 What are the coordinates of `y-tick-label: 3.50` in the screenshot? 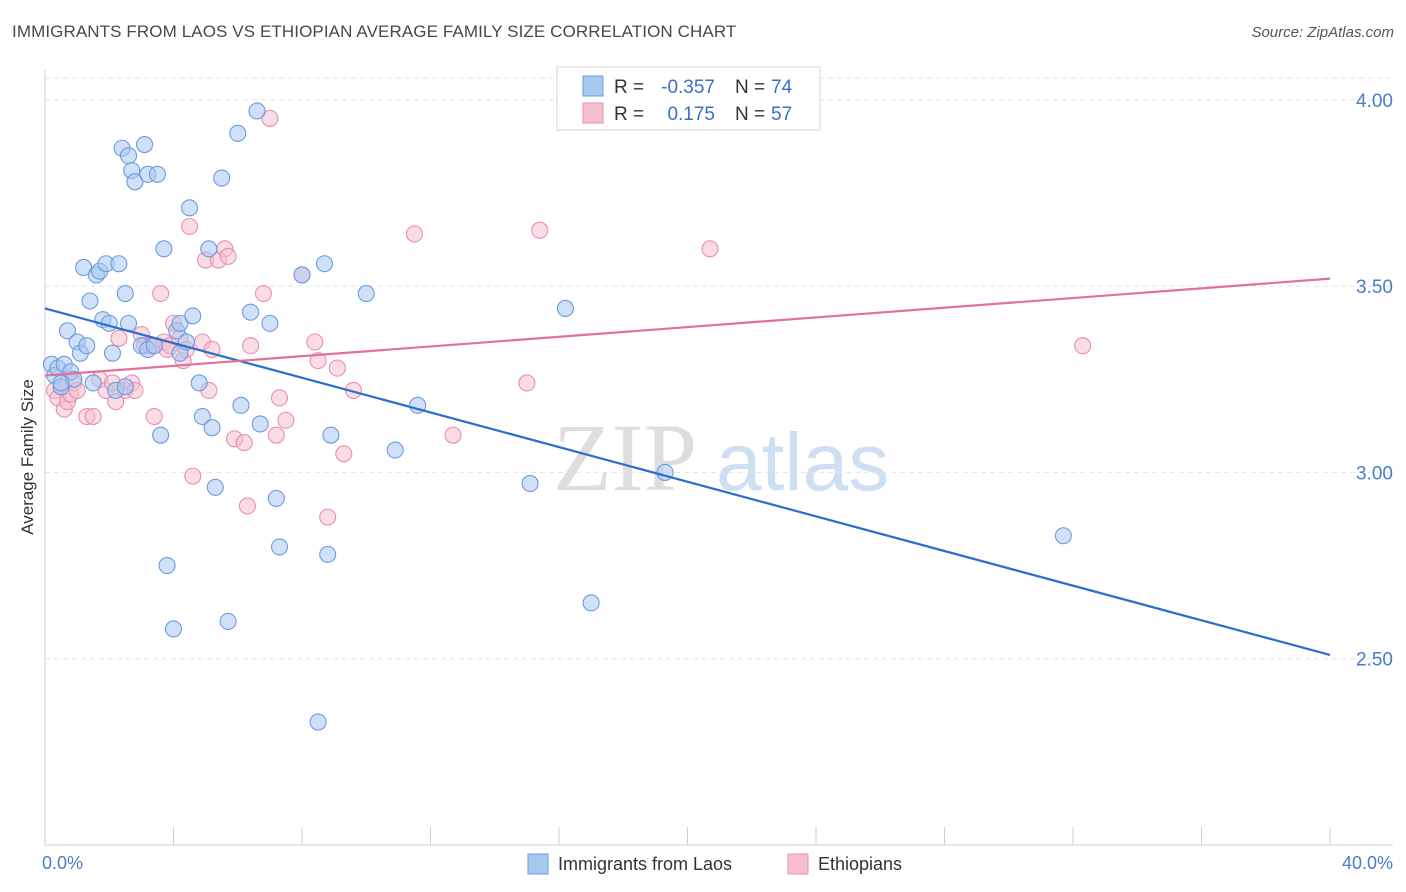 It's located at (1374, 287).